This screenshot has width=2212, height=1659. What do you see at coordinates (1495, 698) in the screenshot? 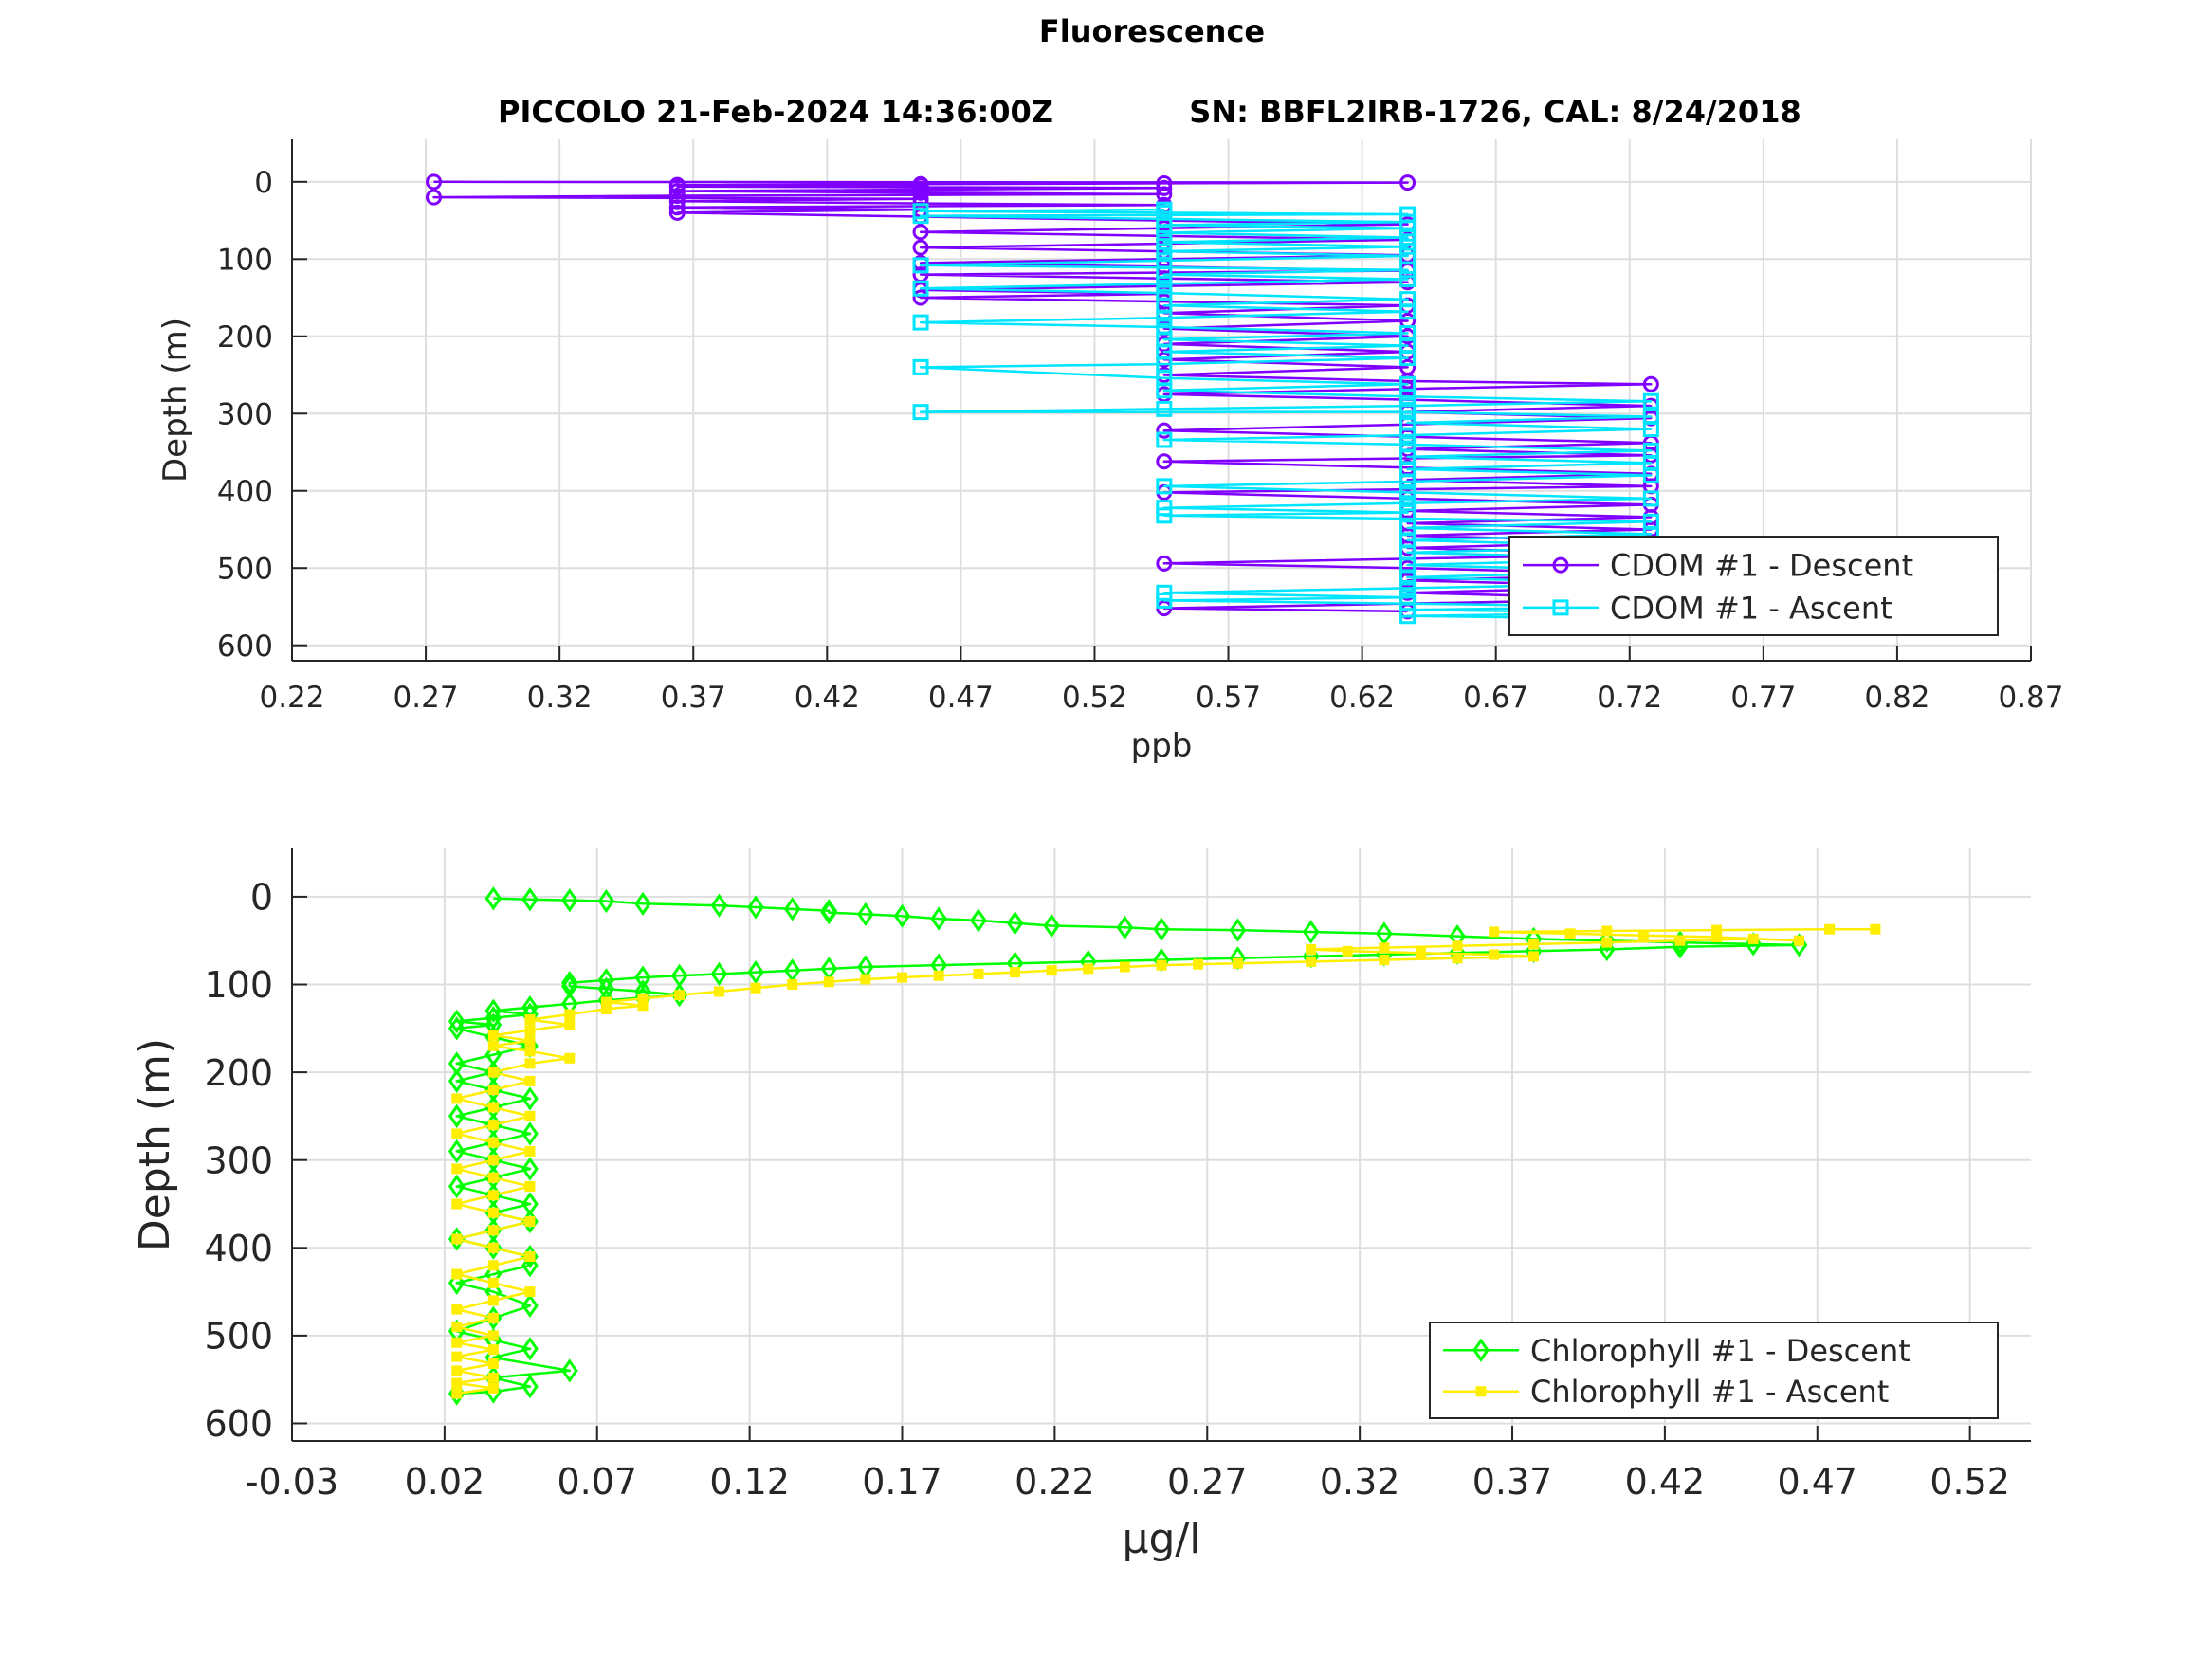
I see `x-tick-label: 0.67` at bounding box center [1495, 698].